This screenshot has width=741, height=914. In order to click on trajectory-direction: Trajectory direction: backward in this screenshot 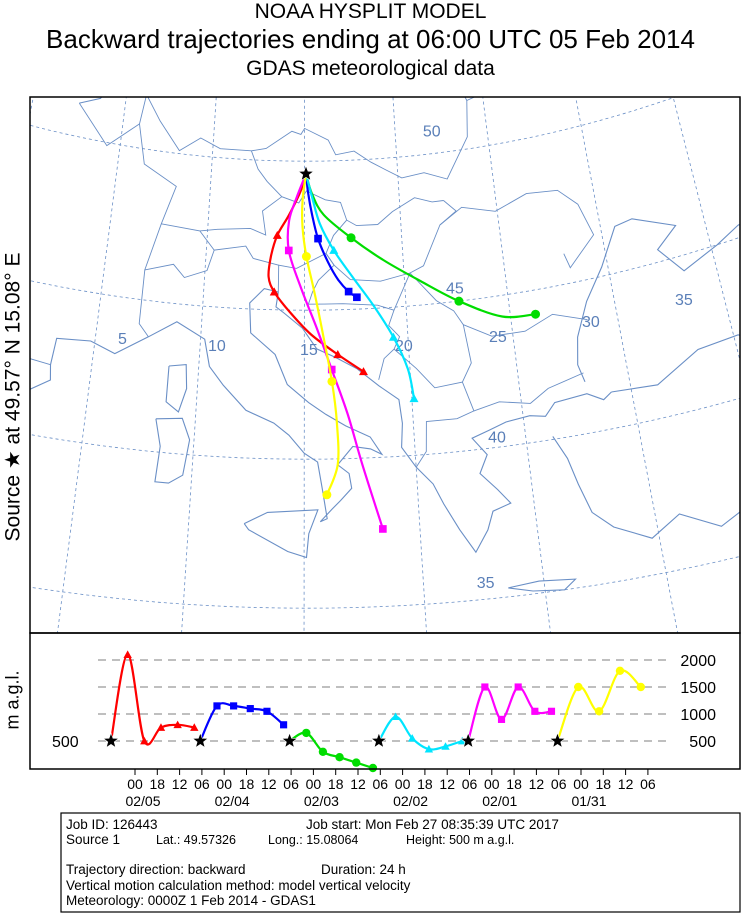, I will do `click(156, 869)`.